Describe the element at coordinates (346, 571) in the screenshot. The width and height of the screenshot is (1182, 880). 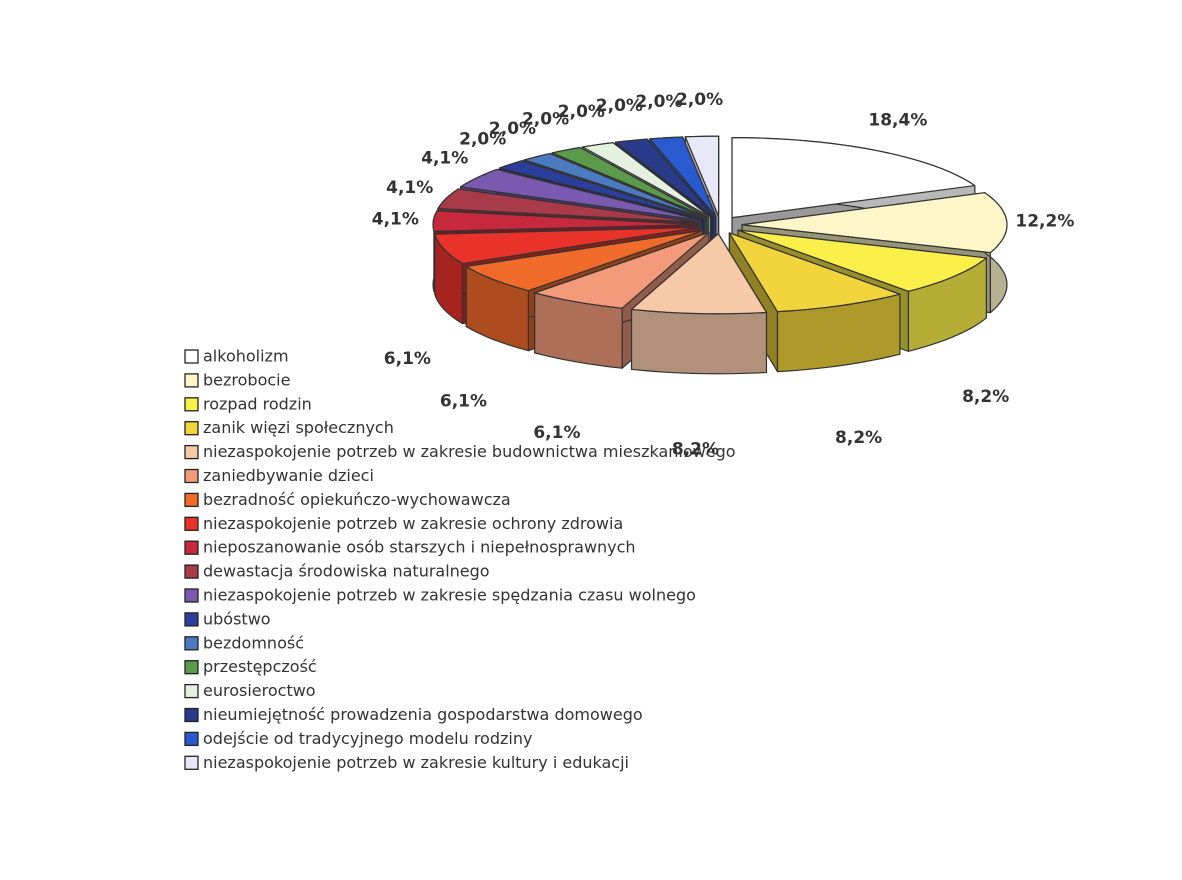
I see `legend-label: dewastacja środowiska naturalnego` at that location.